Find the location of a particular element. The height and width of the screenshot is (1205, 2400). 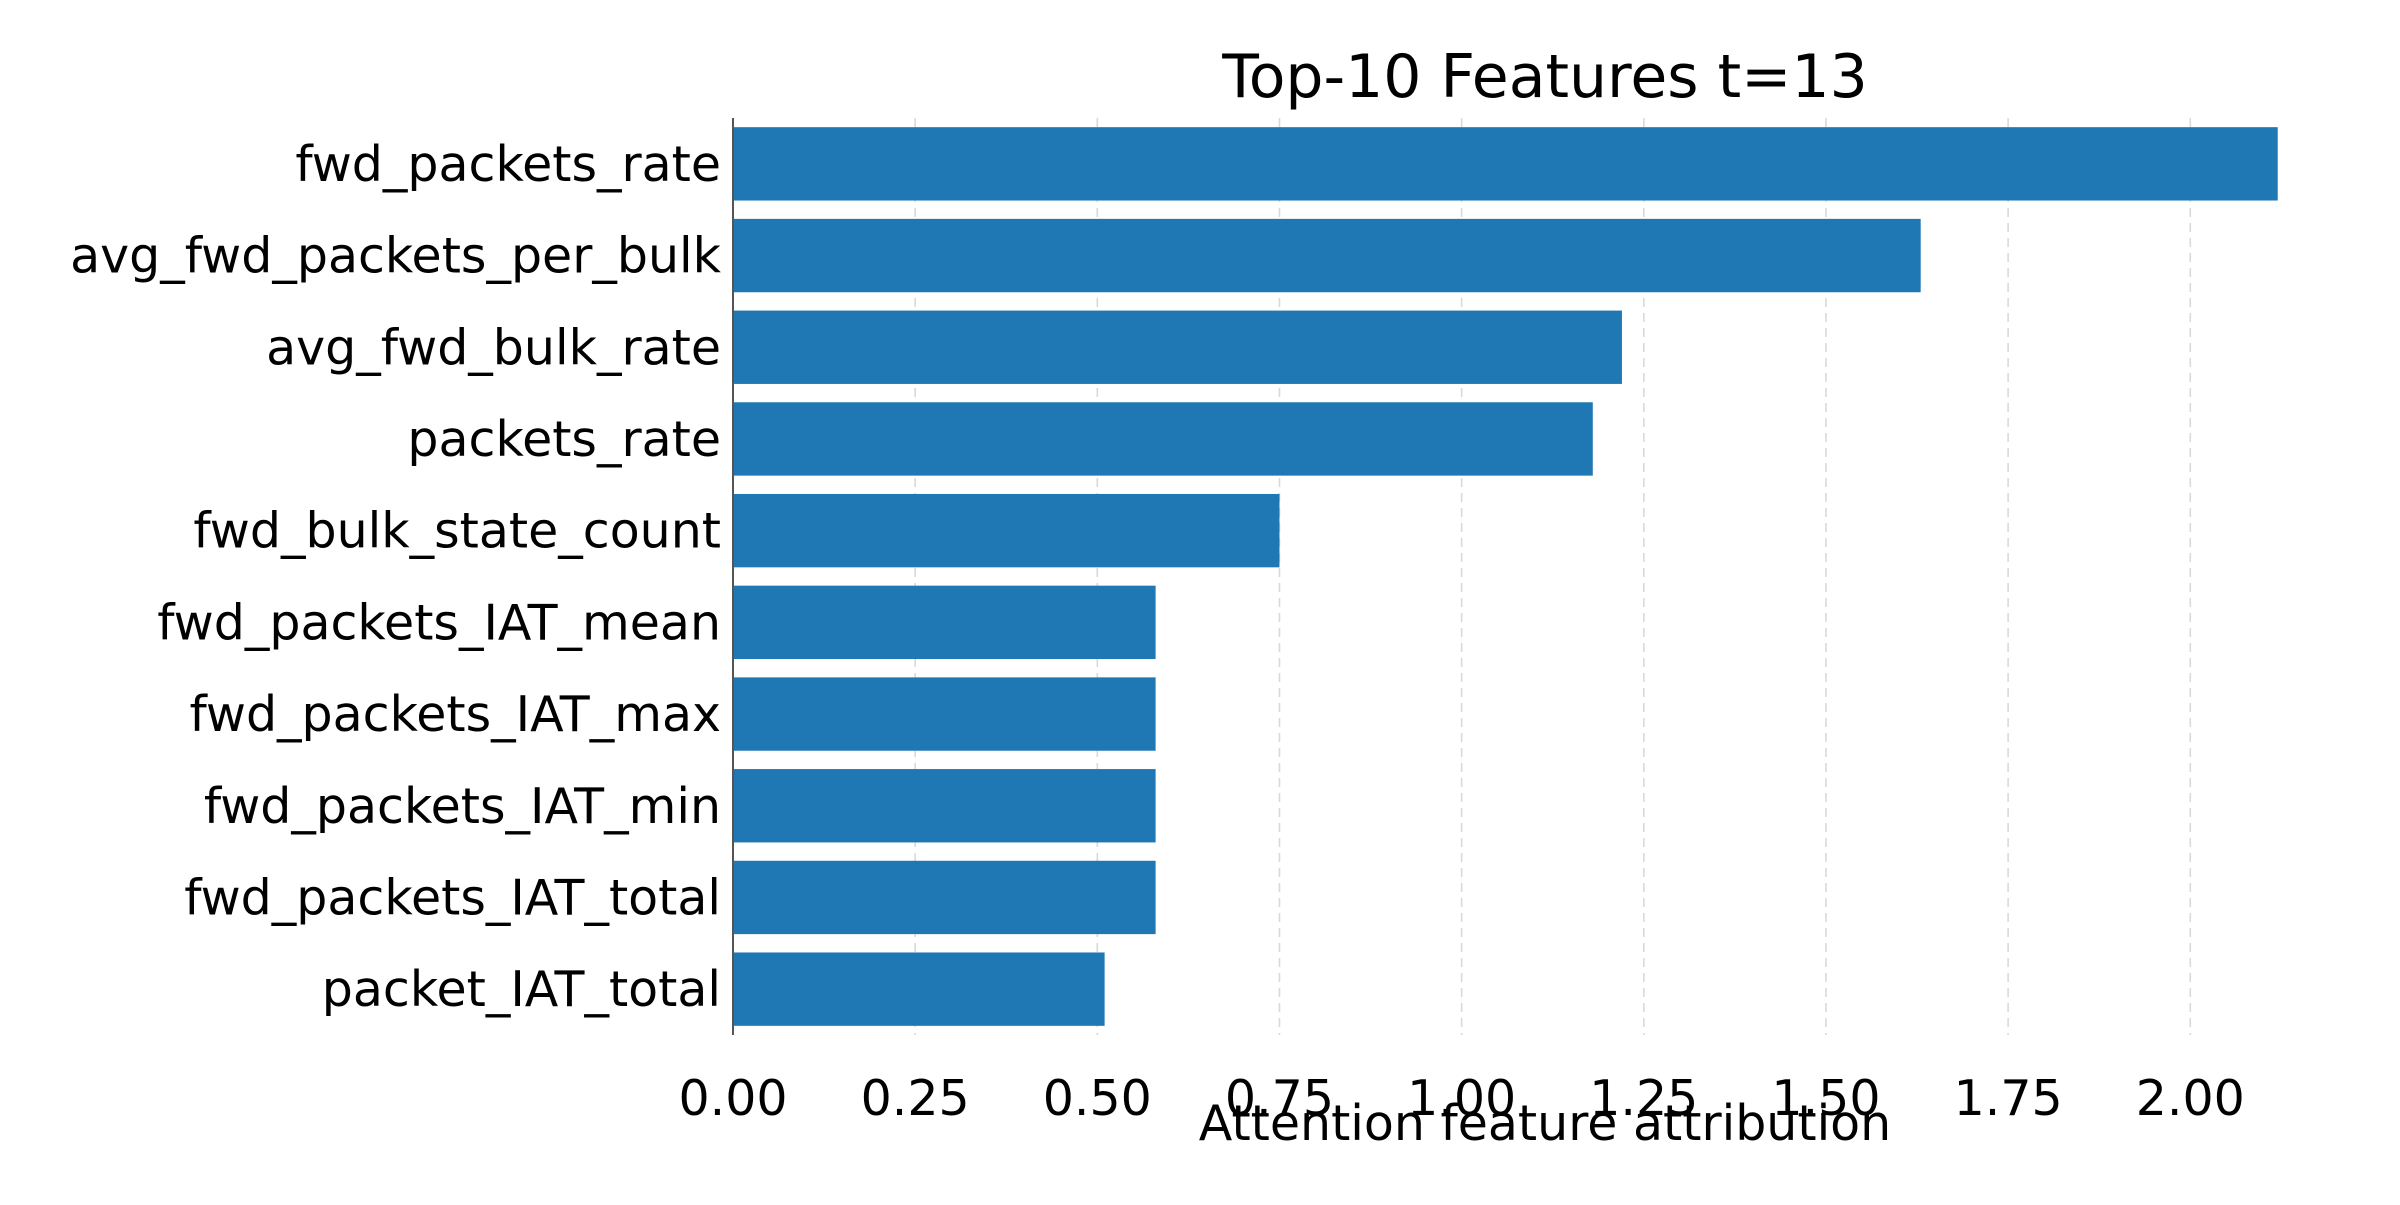

bar-avg_fwd_packets_per_bulk is located at coordinates (1327, 255).